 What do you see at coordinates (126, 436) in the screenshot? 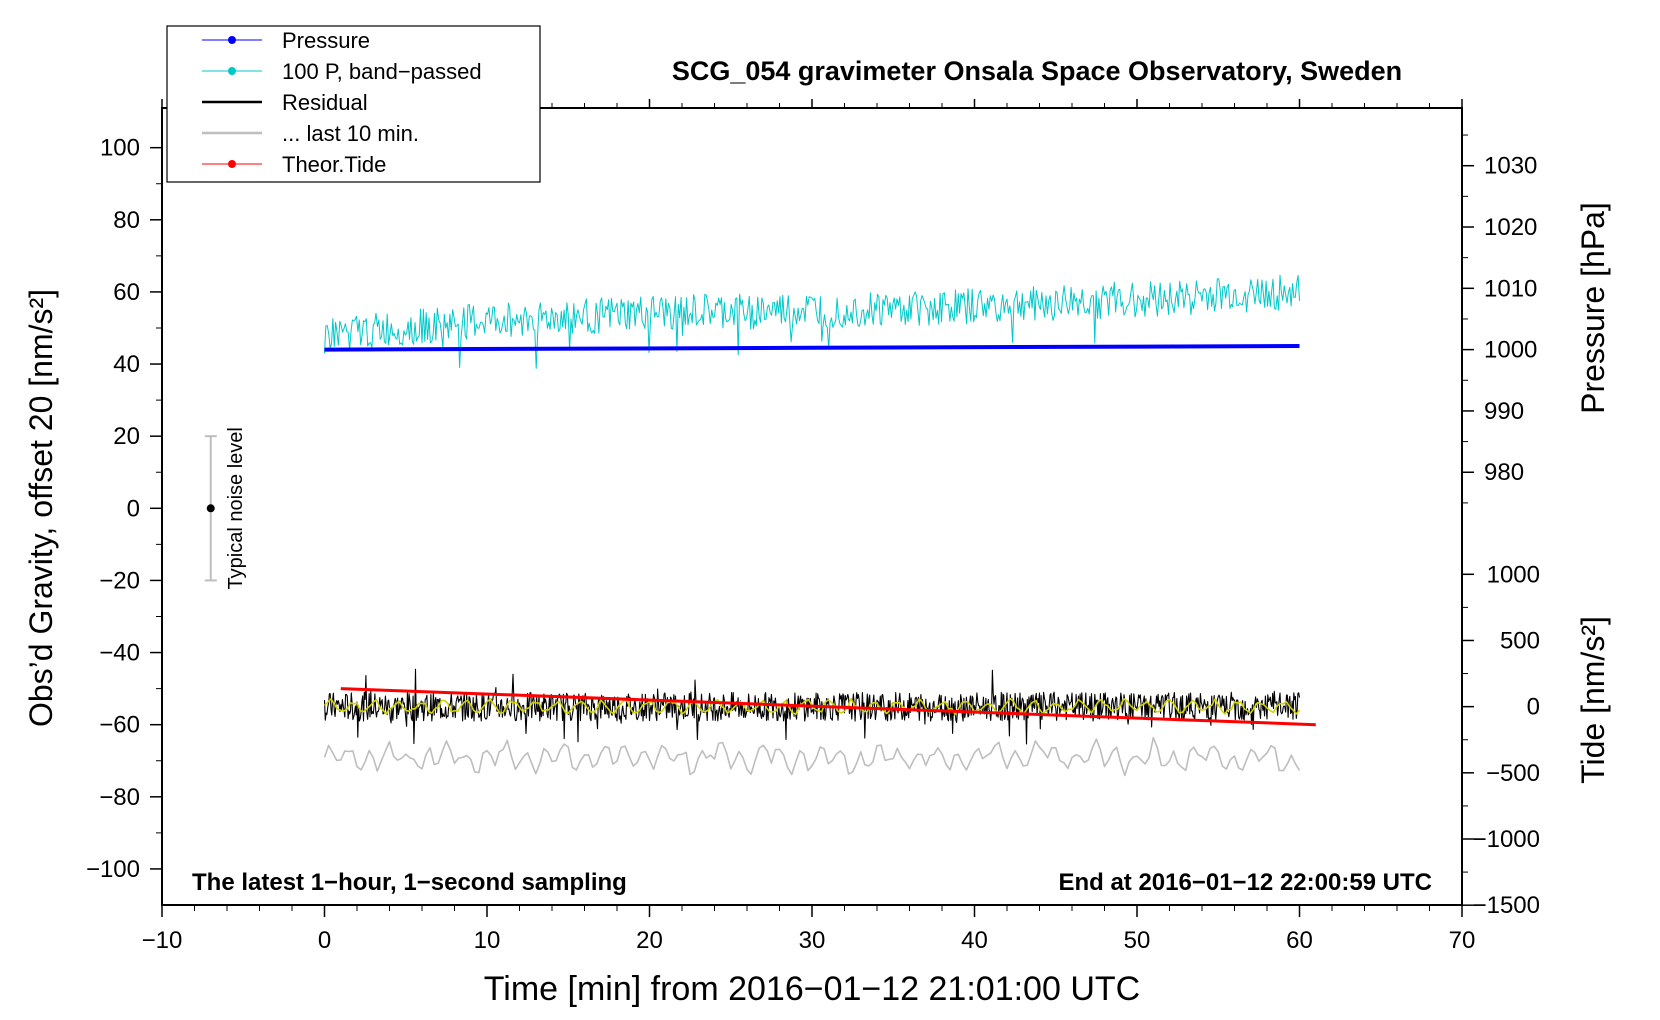
I see `y-tick-label: 20` at bounding box center [126, 436].